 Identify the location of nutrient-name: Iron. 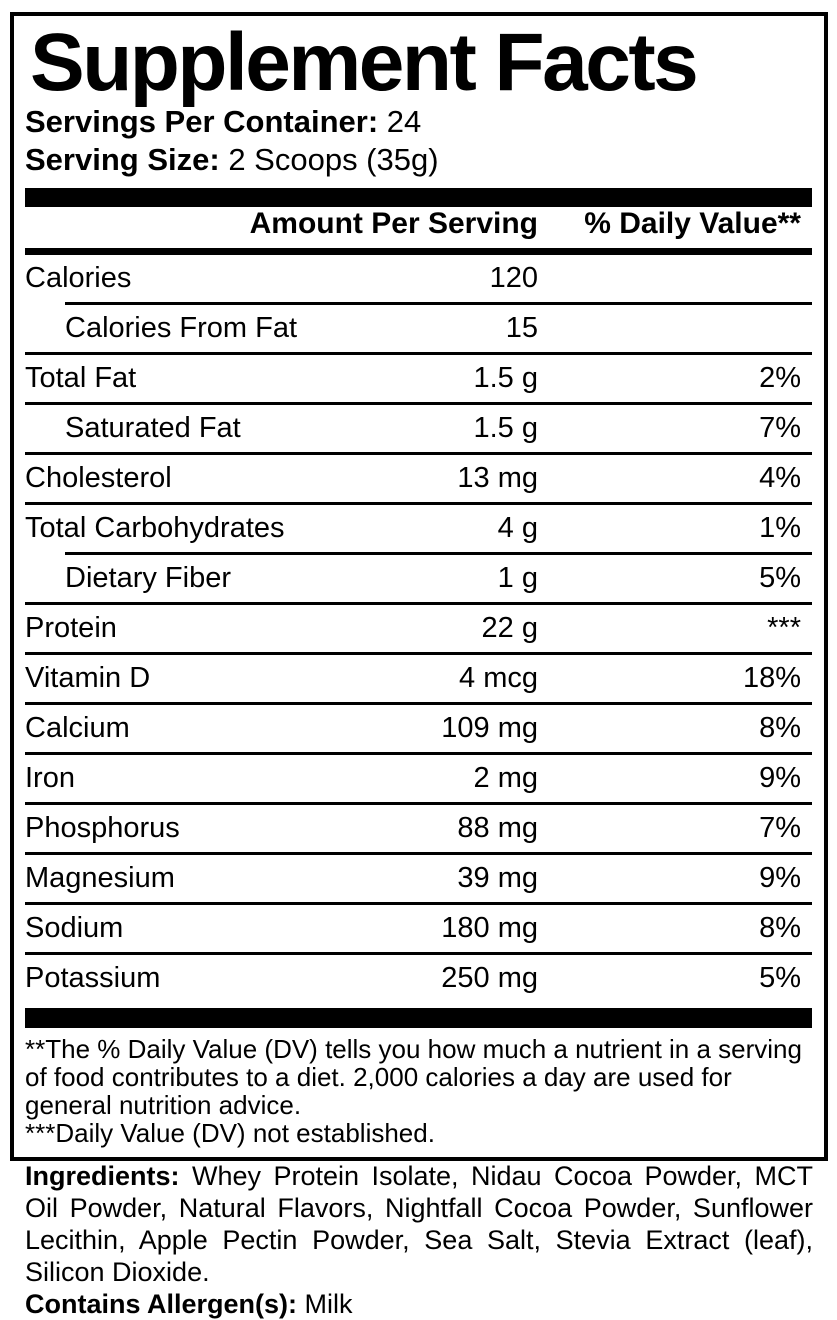
(50, 777).